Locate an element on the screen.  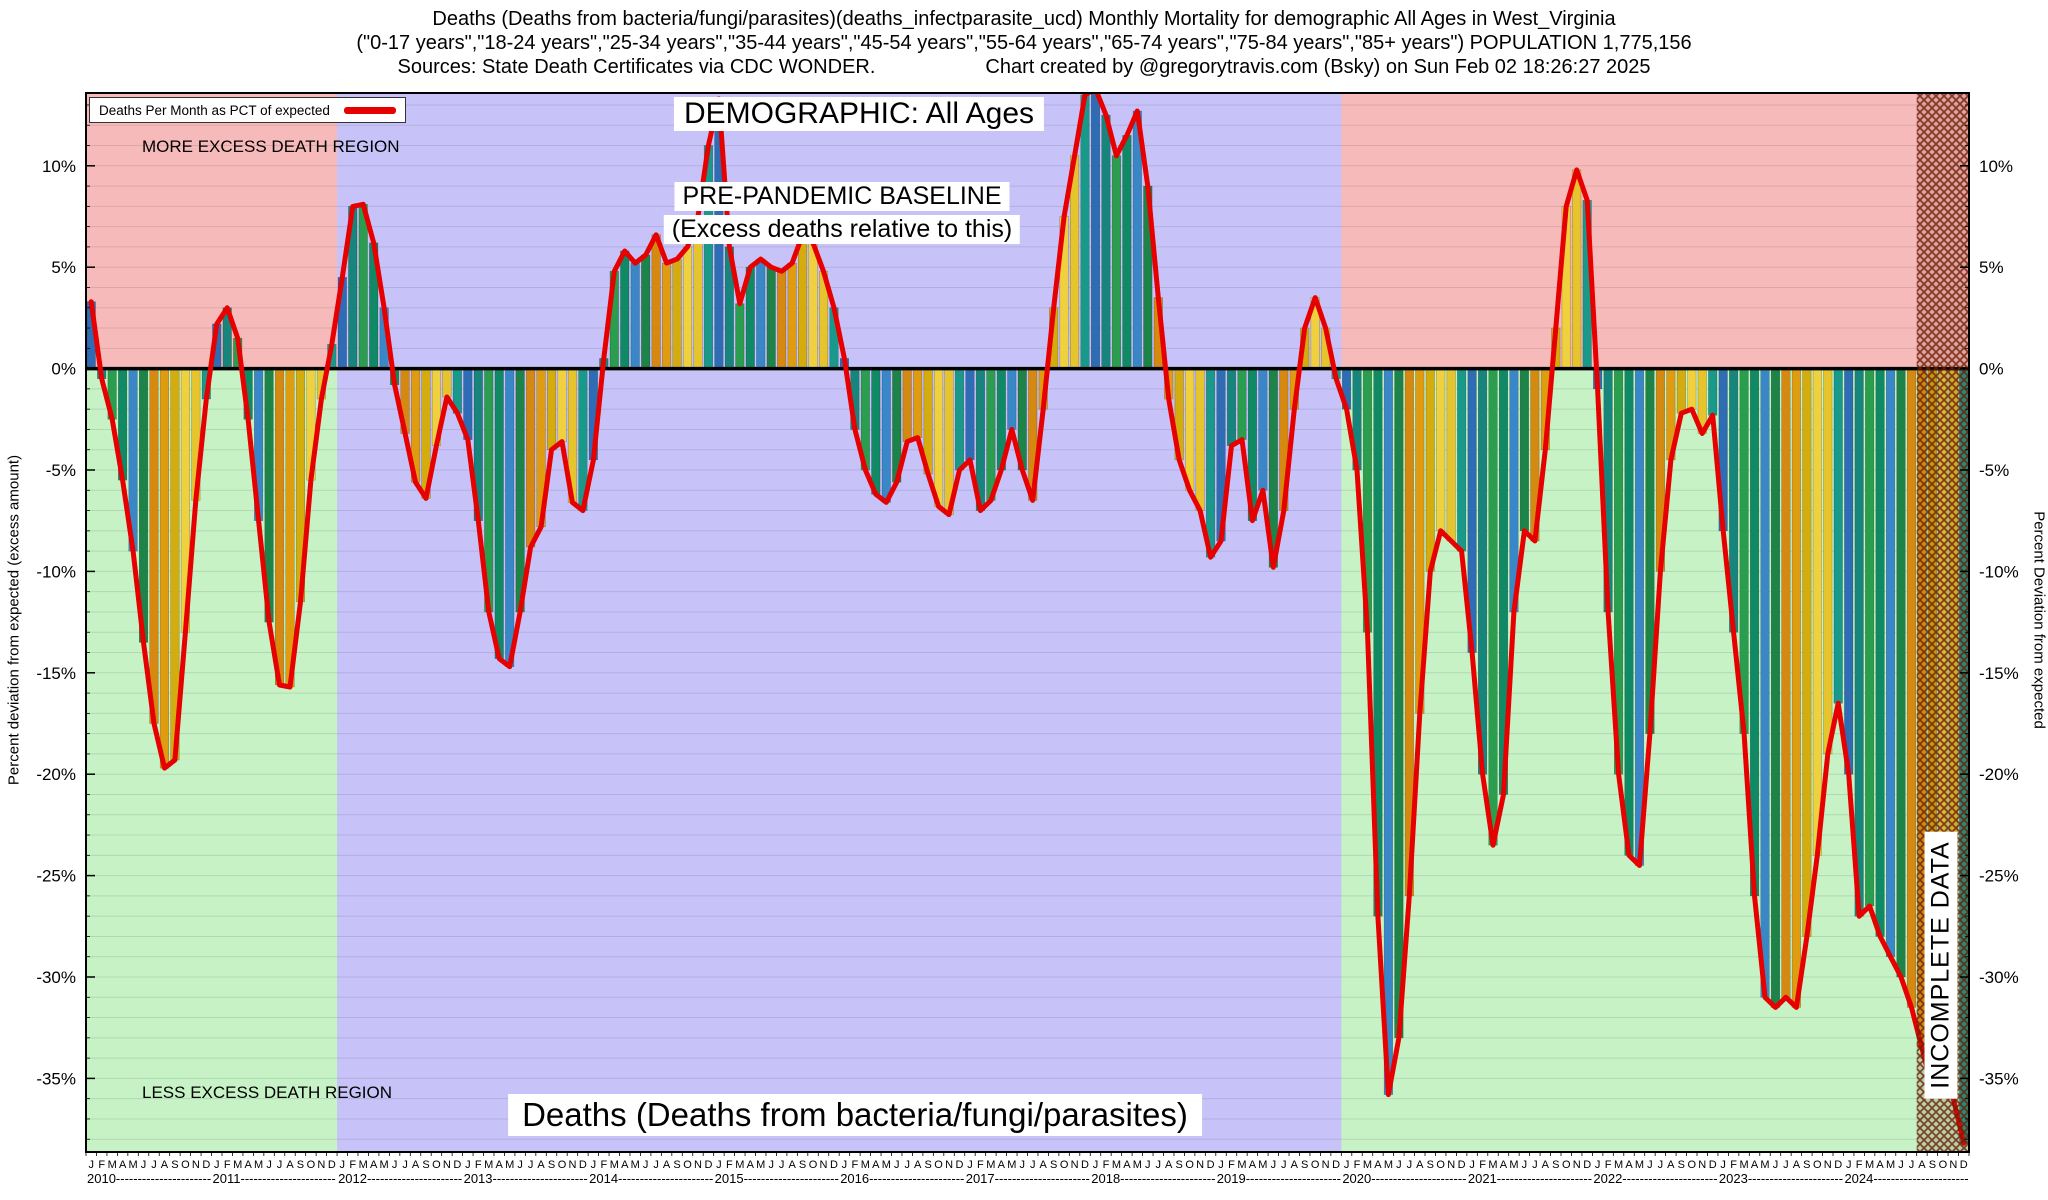
year-label: 2015---------------------- is located at coordinates (777, 1178).